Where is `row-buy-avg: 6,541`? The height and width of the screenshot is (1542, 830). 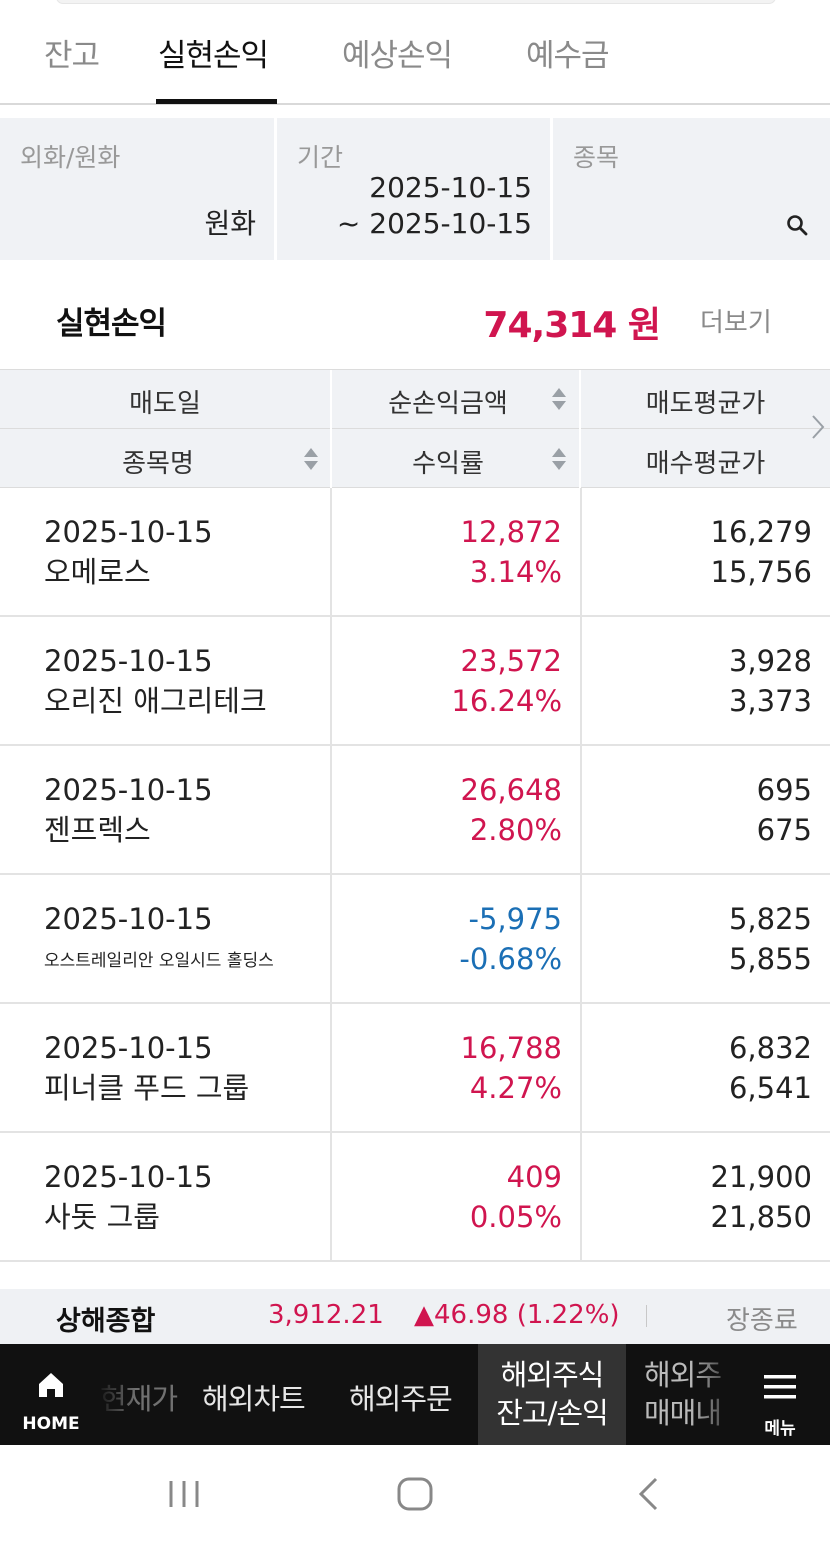 row-buy-avg: 6,541 is located at coordinates (770, 1088).